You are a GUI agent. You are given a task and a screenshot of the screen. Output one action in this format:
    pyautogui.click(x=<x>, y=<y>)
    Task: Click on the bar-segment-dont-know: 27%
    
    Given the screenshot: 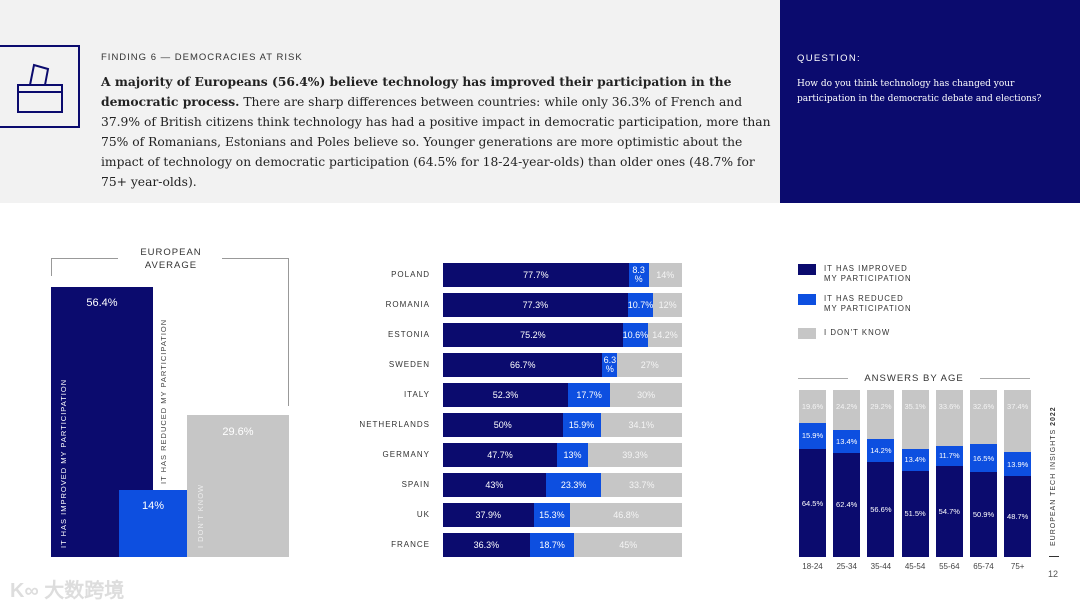 What is the action you would take?
    pyautogui.click(x=649, y=365)
    